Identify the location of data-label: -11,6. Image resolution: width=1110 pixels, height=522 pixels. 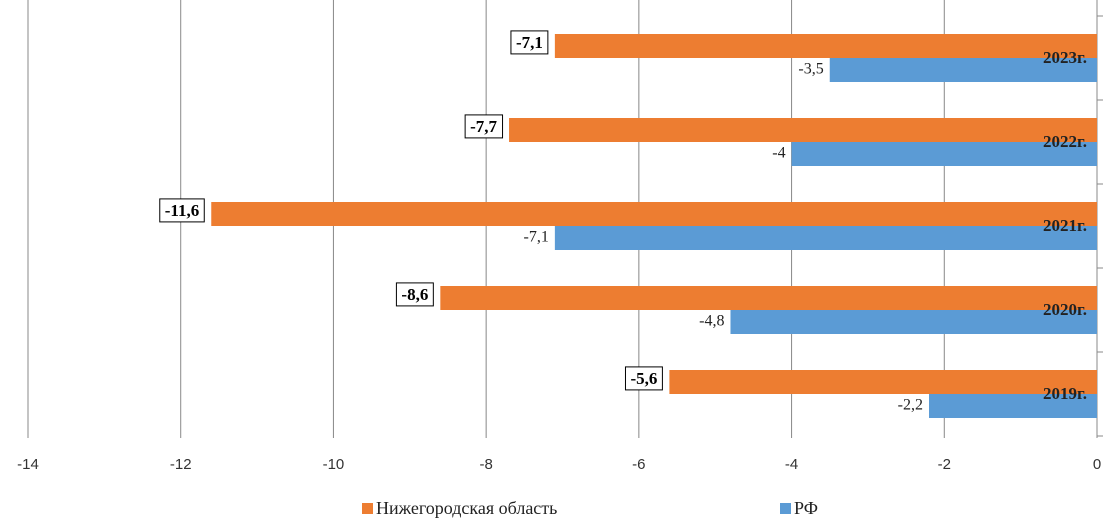
(182, 210).